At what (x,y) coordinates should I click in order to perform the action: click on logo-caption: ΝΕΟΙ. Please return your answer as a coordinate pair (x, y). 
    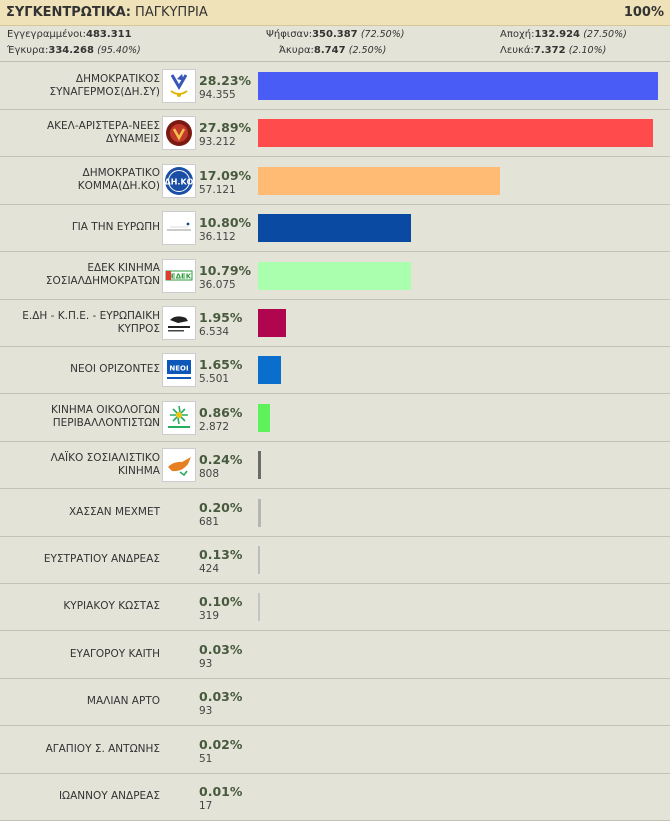
    Looking at the image, I should click on (178, 369).